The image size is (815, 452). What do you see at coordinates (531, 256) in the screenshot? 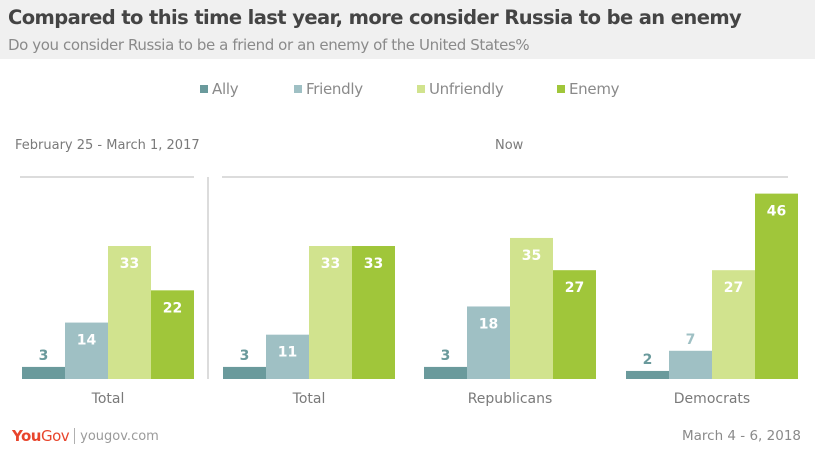
I see `data-label-republicans-unfriendly: 35` at bounding box center [531, 256].